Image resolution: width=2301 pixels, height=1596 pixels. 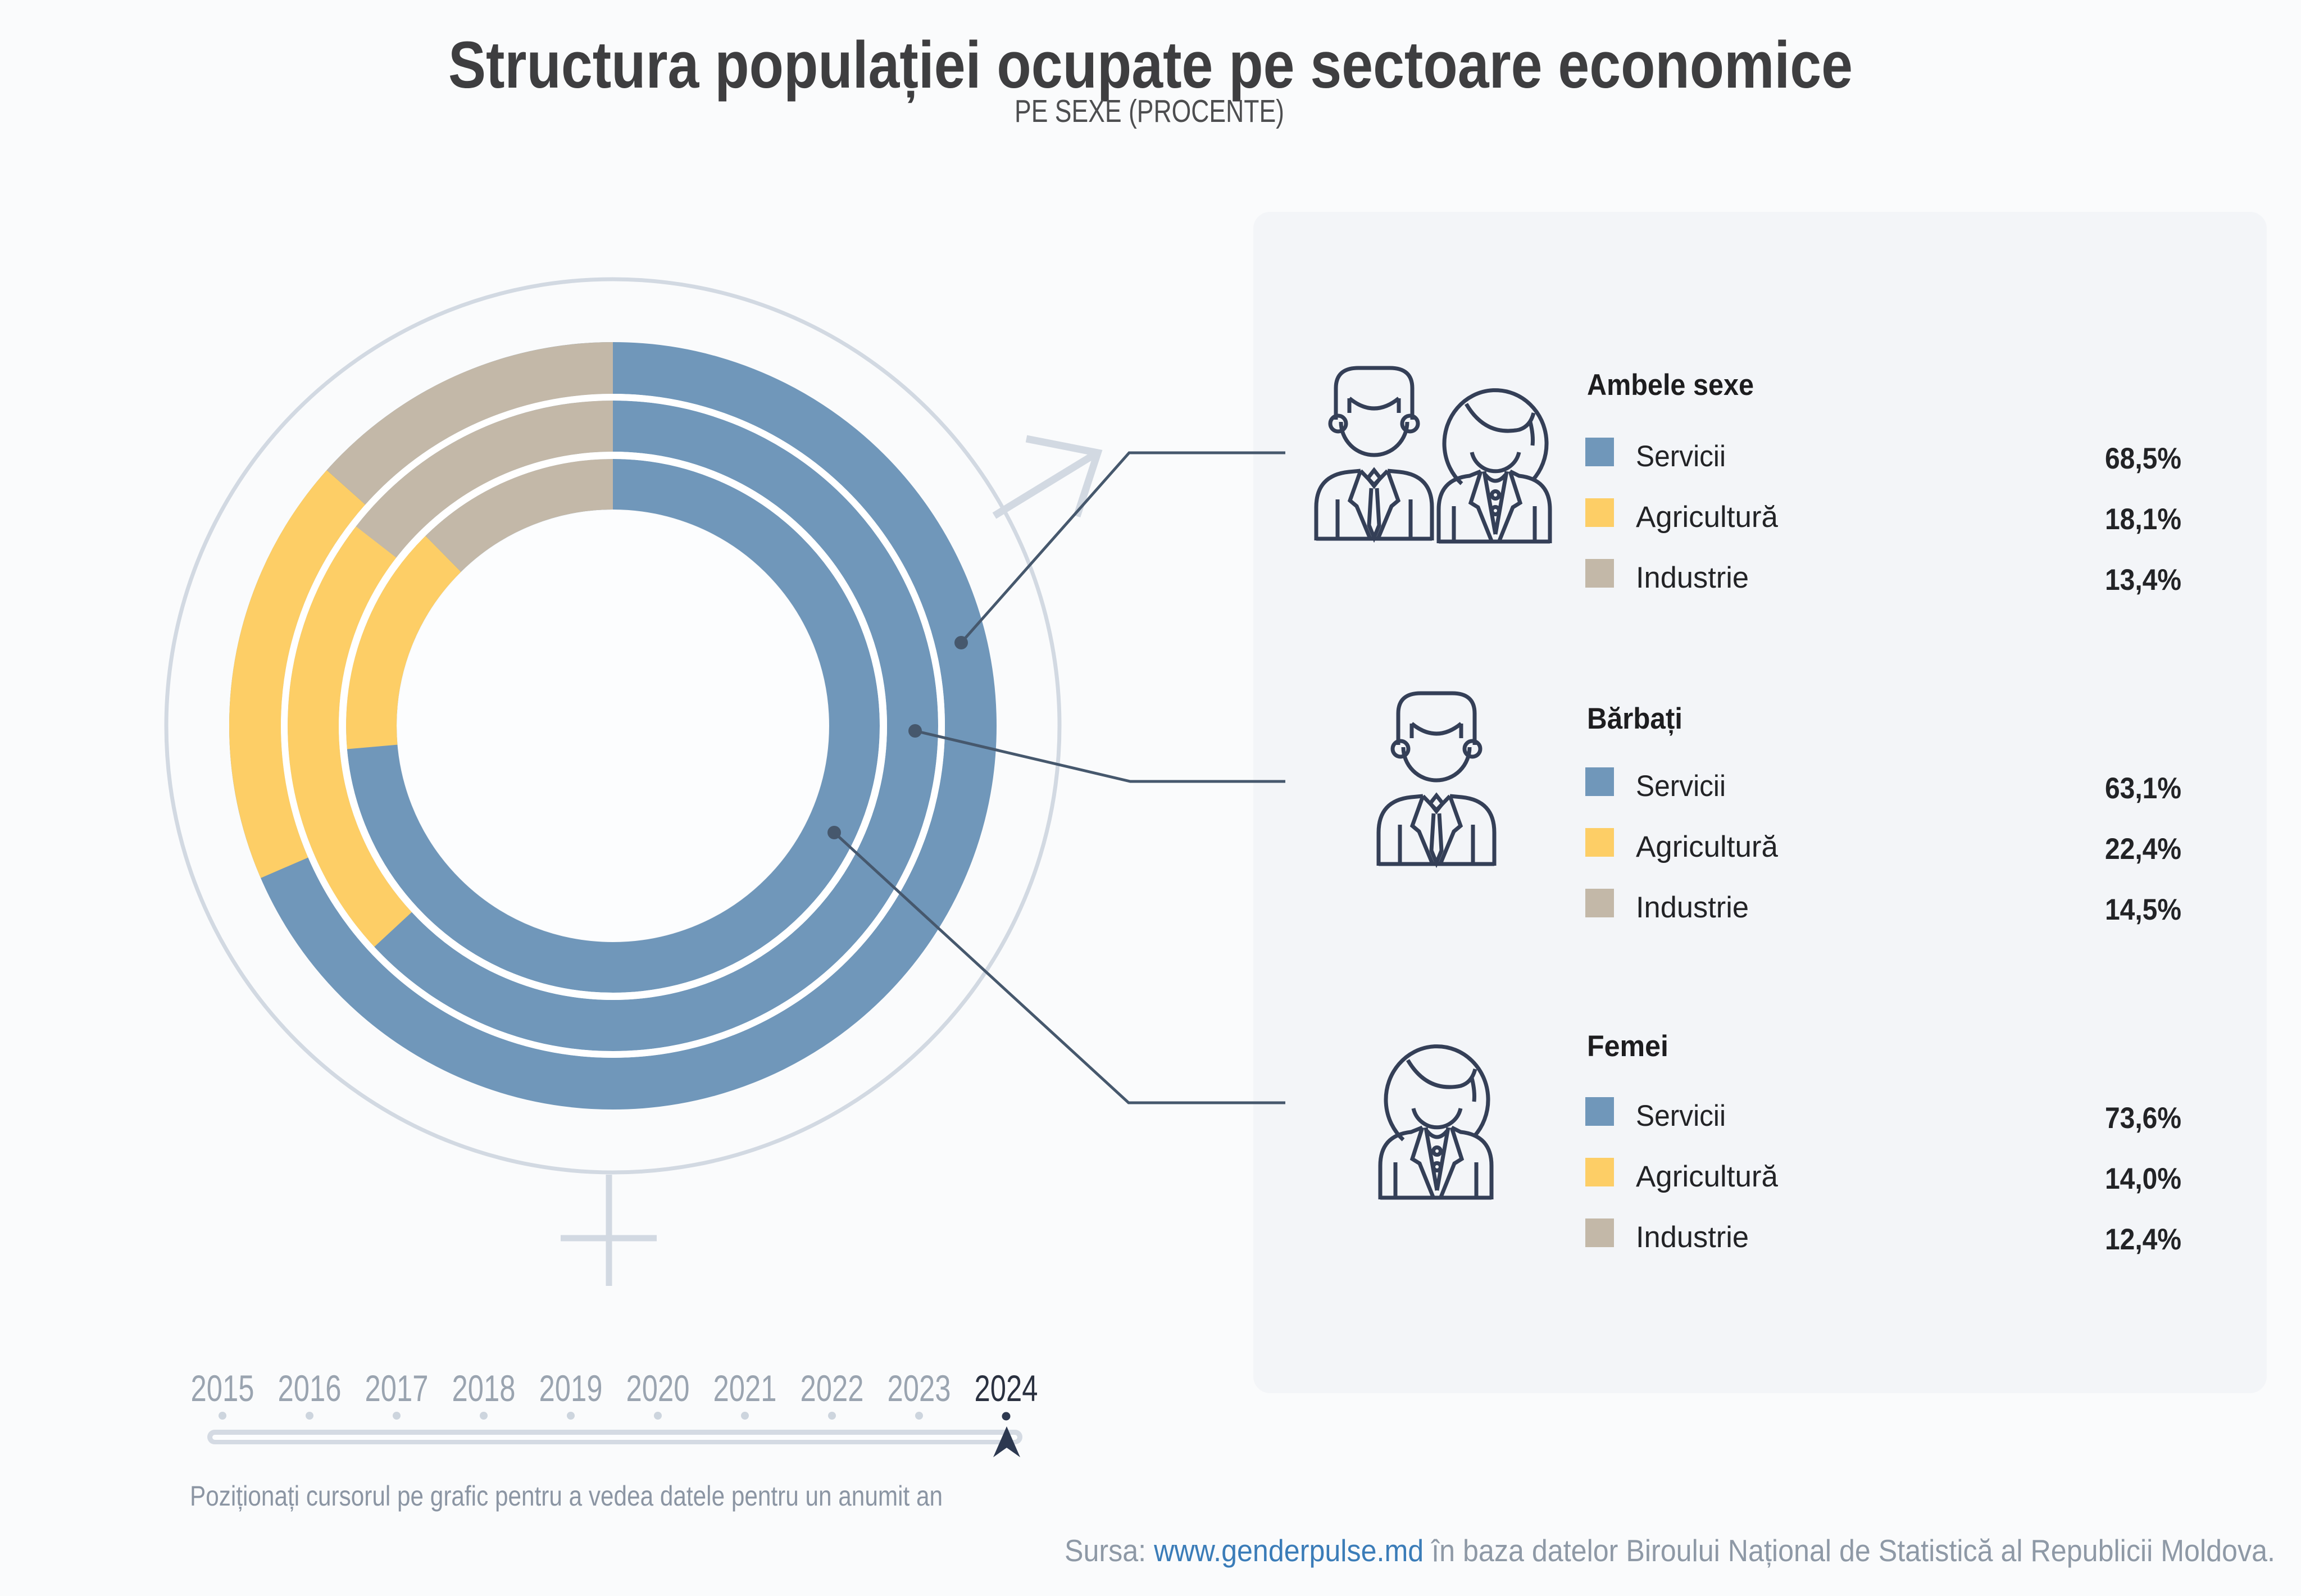 What do you see at coordinates (1149, 111) in the screenshot?
I see `svg-text: PE SEXE (PROCENTE)` at bounding box center [1149, 111].